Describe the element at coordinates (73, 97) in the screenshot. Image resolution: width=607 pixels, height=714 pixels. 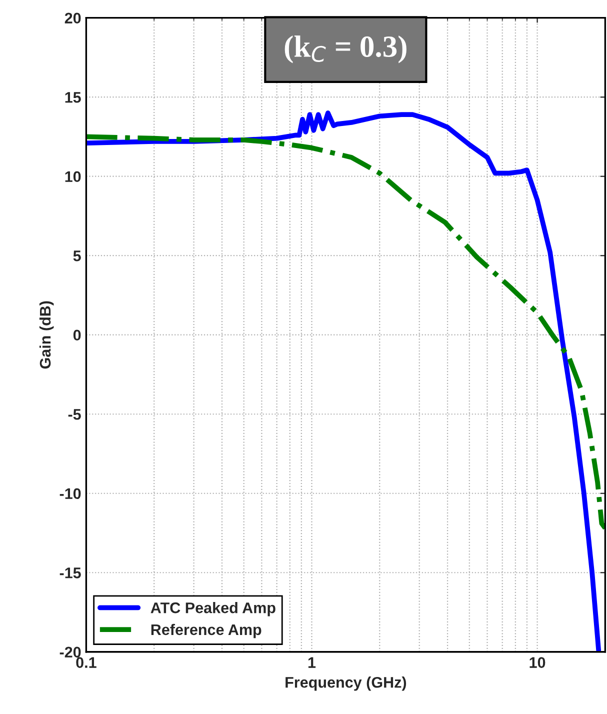
I see `y-tick-label: 15` at that location.